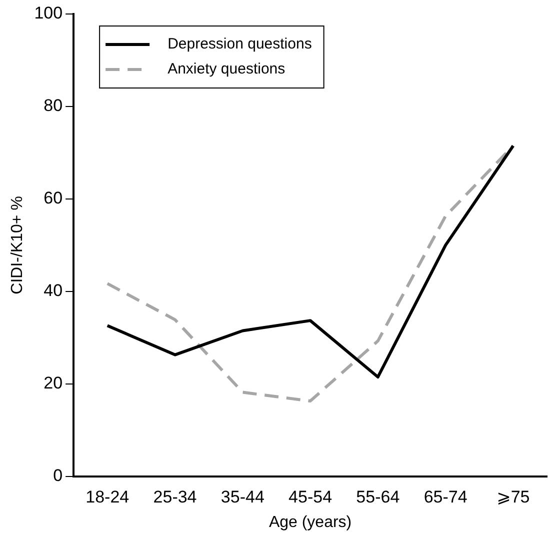  I want to click on x-tick-label: 18-24, so click(108, 496).